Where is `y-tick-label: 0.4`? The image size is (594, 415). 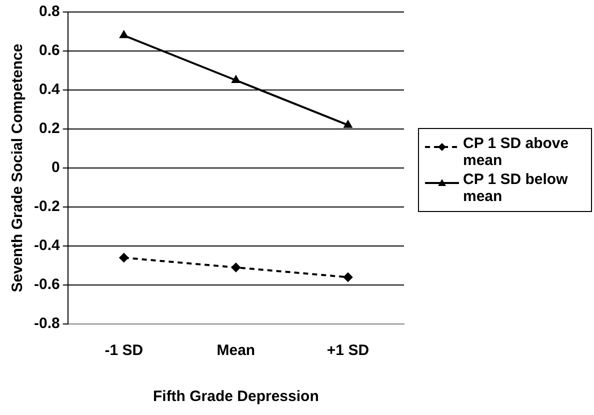 y-tick-label: 0.4 is located at coordinates (49, 89).